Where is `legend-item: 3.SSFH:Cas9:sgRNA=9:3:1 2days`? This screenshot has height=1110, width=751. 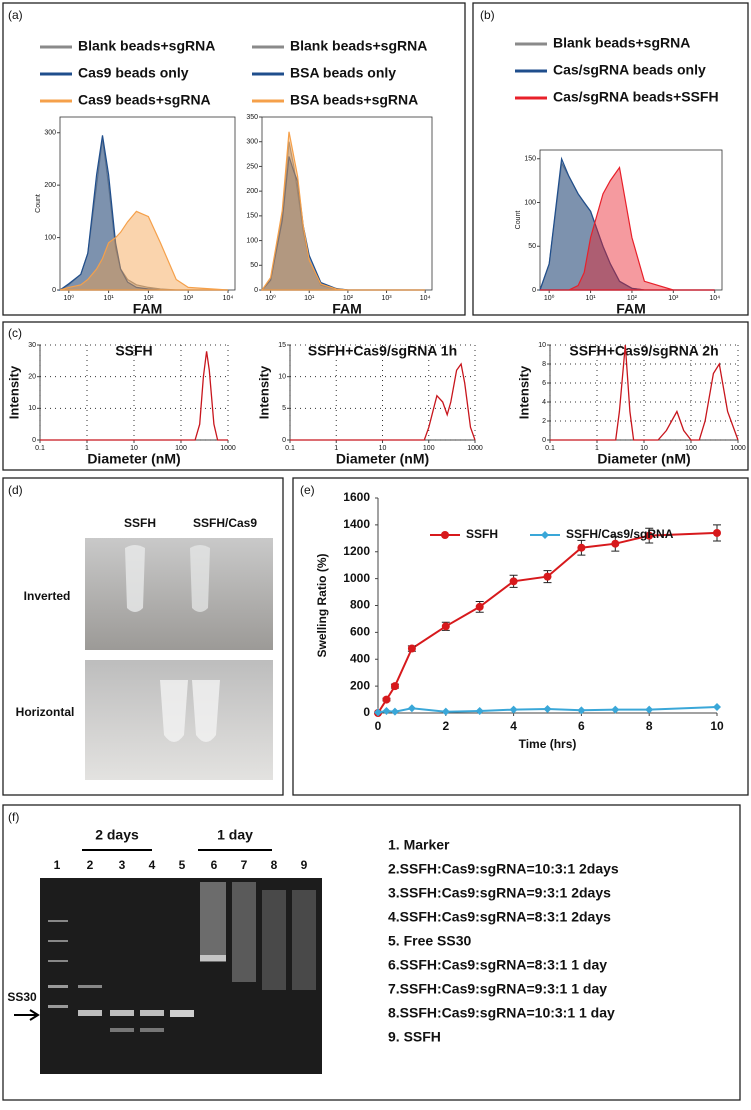 legend-item: 3.SSFH:Cas9:sgRNA=9:3:1 2days is located at coordinates (499, 893).